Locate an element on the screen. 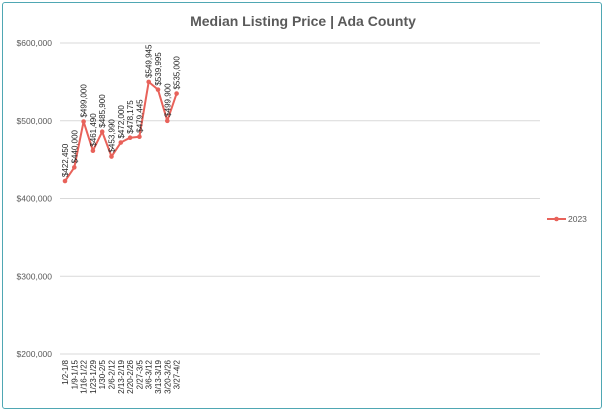  data-label: $422,450 is located at coordinates (65, 160).